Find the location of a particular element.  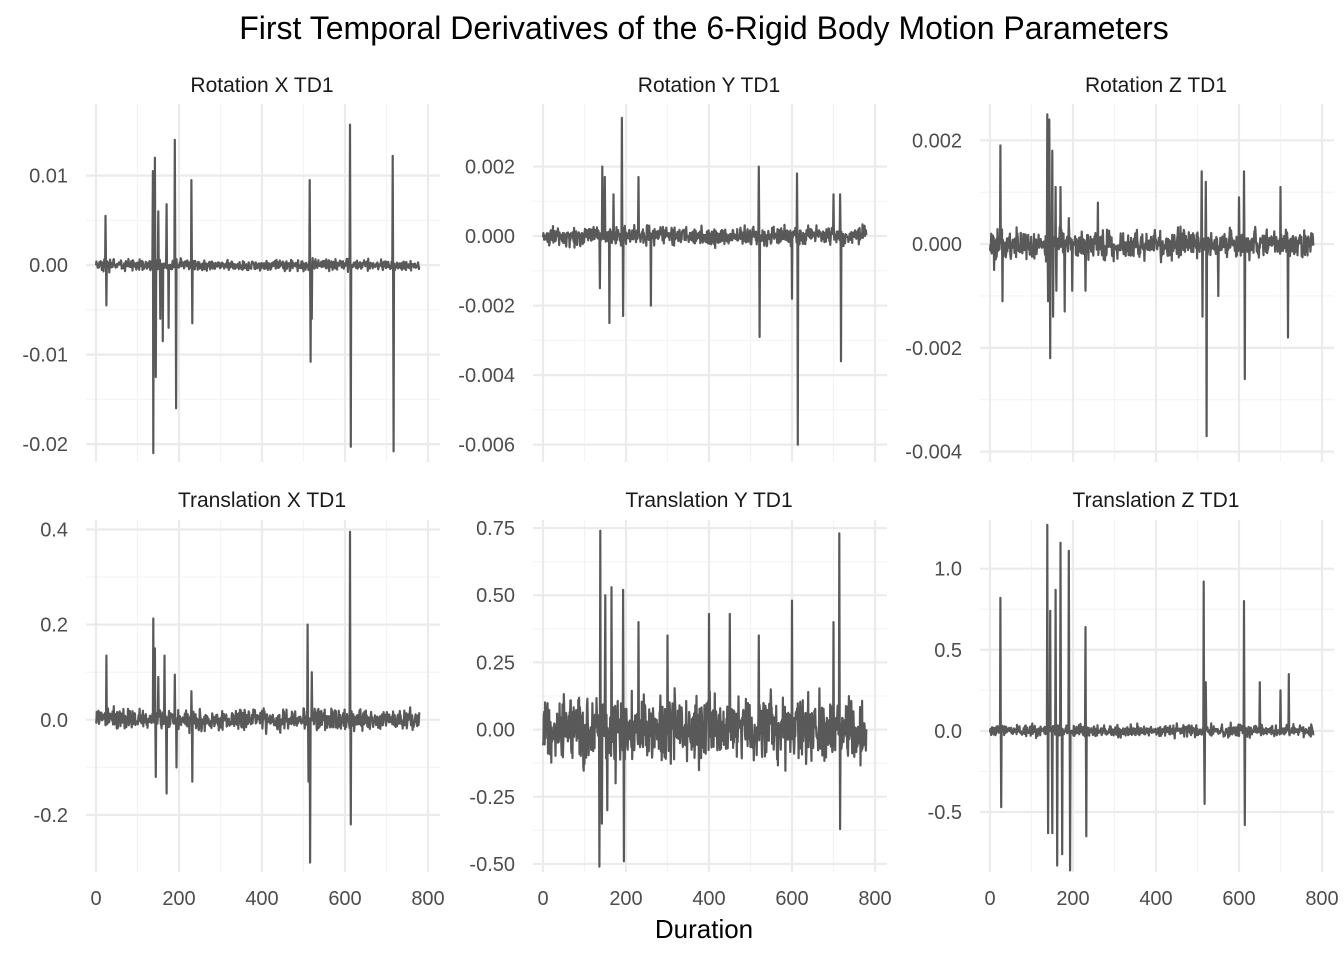

y-tick-label: -0.2 is located at coordinates (51, 816).